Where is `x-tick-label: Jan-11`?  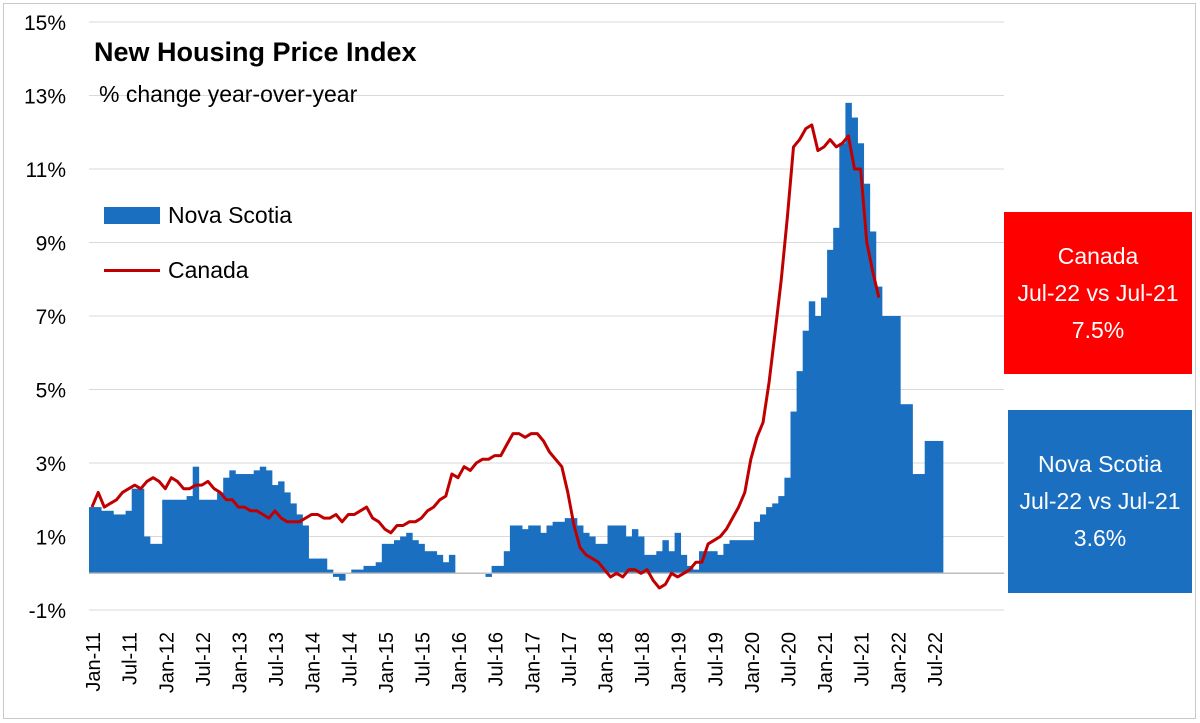
x-tick-label: Jan-11 is located at coordinates (94, 662).